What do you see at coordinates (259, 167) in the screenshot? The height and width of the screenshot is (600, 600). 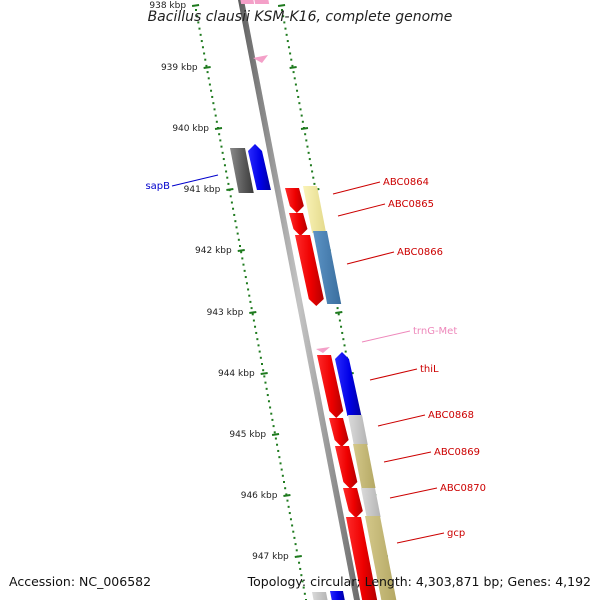 I see `gene-sapB` at bounding box center [259, 167].